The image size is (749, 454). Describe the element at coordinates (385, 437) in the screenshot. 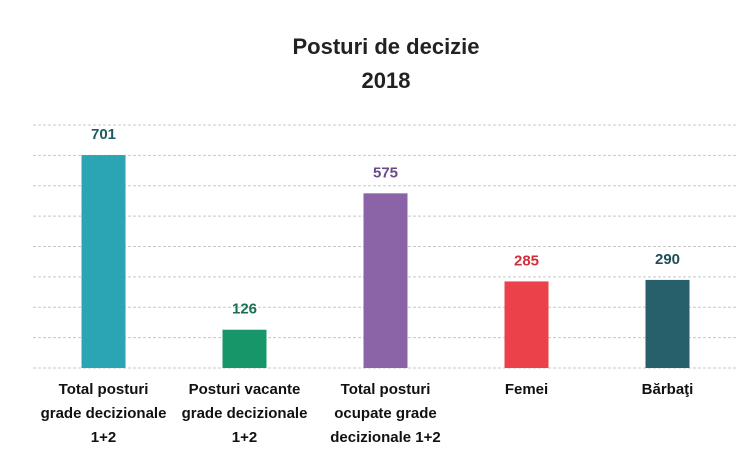

I see `x-tick-label: decizionale 1+2` at that location.